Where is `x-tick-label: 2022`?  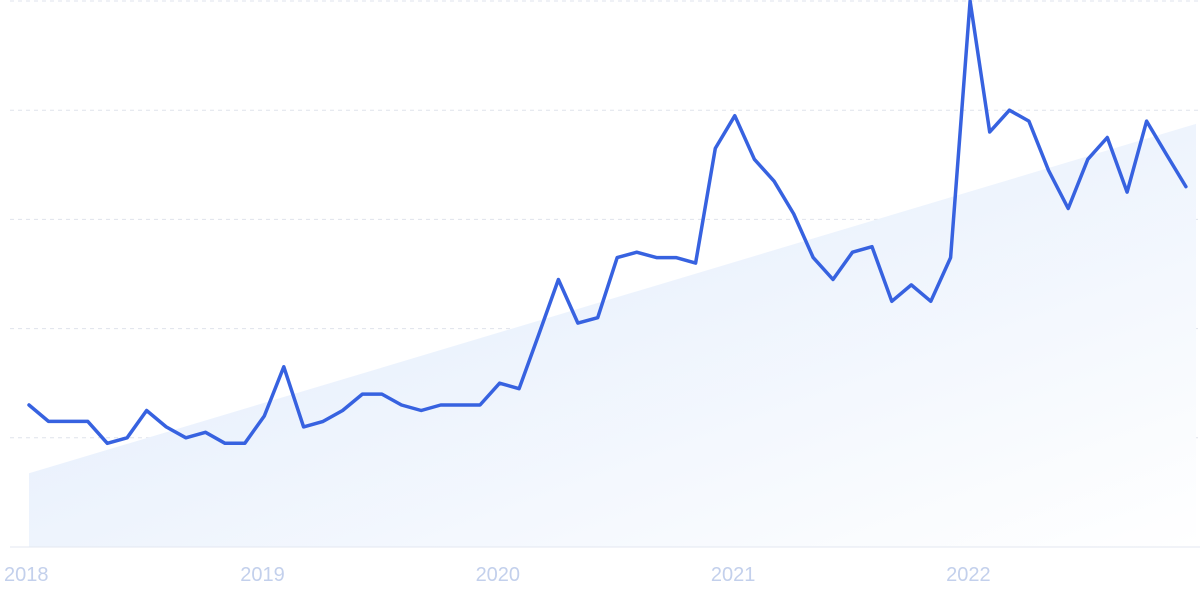 x-tick-label: 2022 is located at coordinates (968, 575).